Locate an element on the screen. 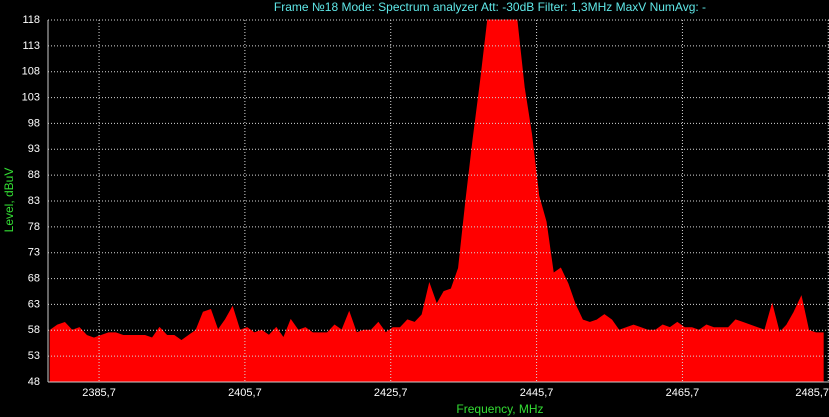 The image size is (829, 417). y-tick-label: 113 is located at coordinates (31, 46).